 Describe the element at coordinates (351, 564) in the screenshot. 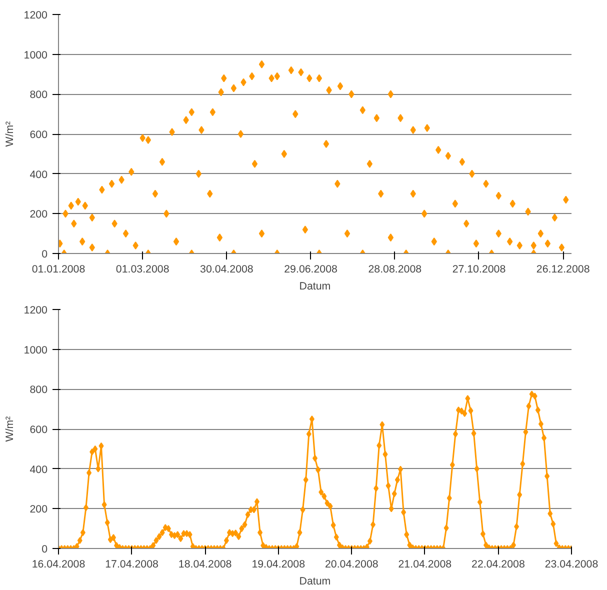

I see `x-tick-label: 20.04.2008` at that location.